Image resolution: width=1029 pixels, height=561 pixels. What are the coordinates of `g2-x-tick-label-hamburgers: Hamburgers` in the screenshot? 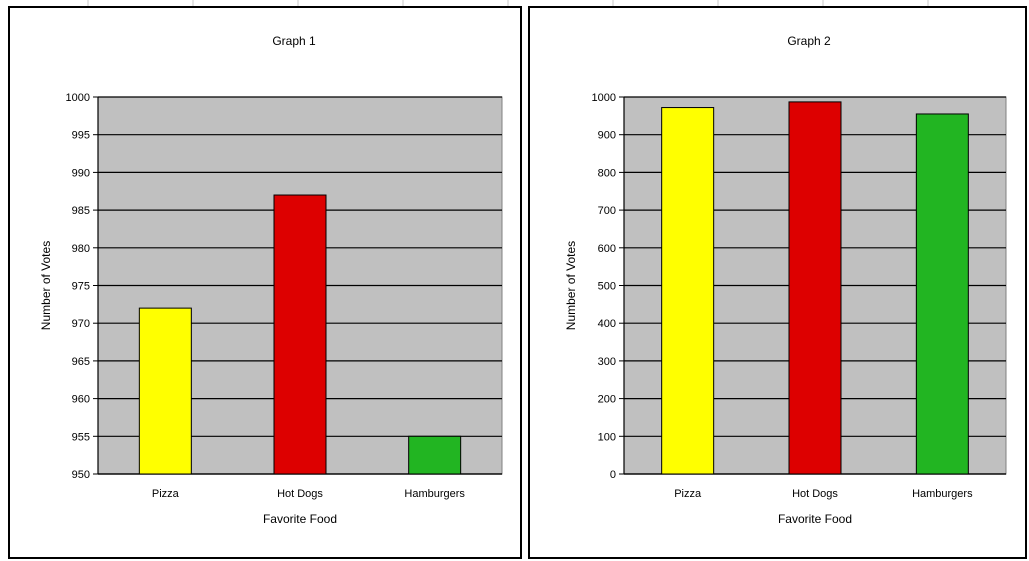 It's located at (942, 494).